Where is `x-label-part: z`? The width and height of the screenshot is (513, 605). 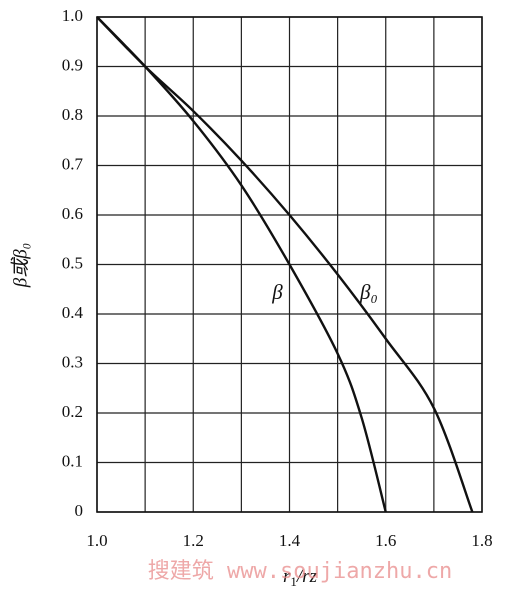 x-label-part: z is located at coordinates (313, 576).